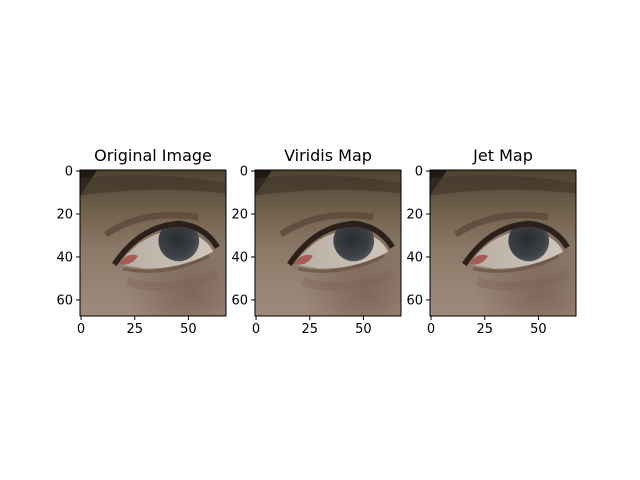  I want to click on panel-title: Original Image, so click(153, 155).